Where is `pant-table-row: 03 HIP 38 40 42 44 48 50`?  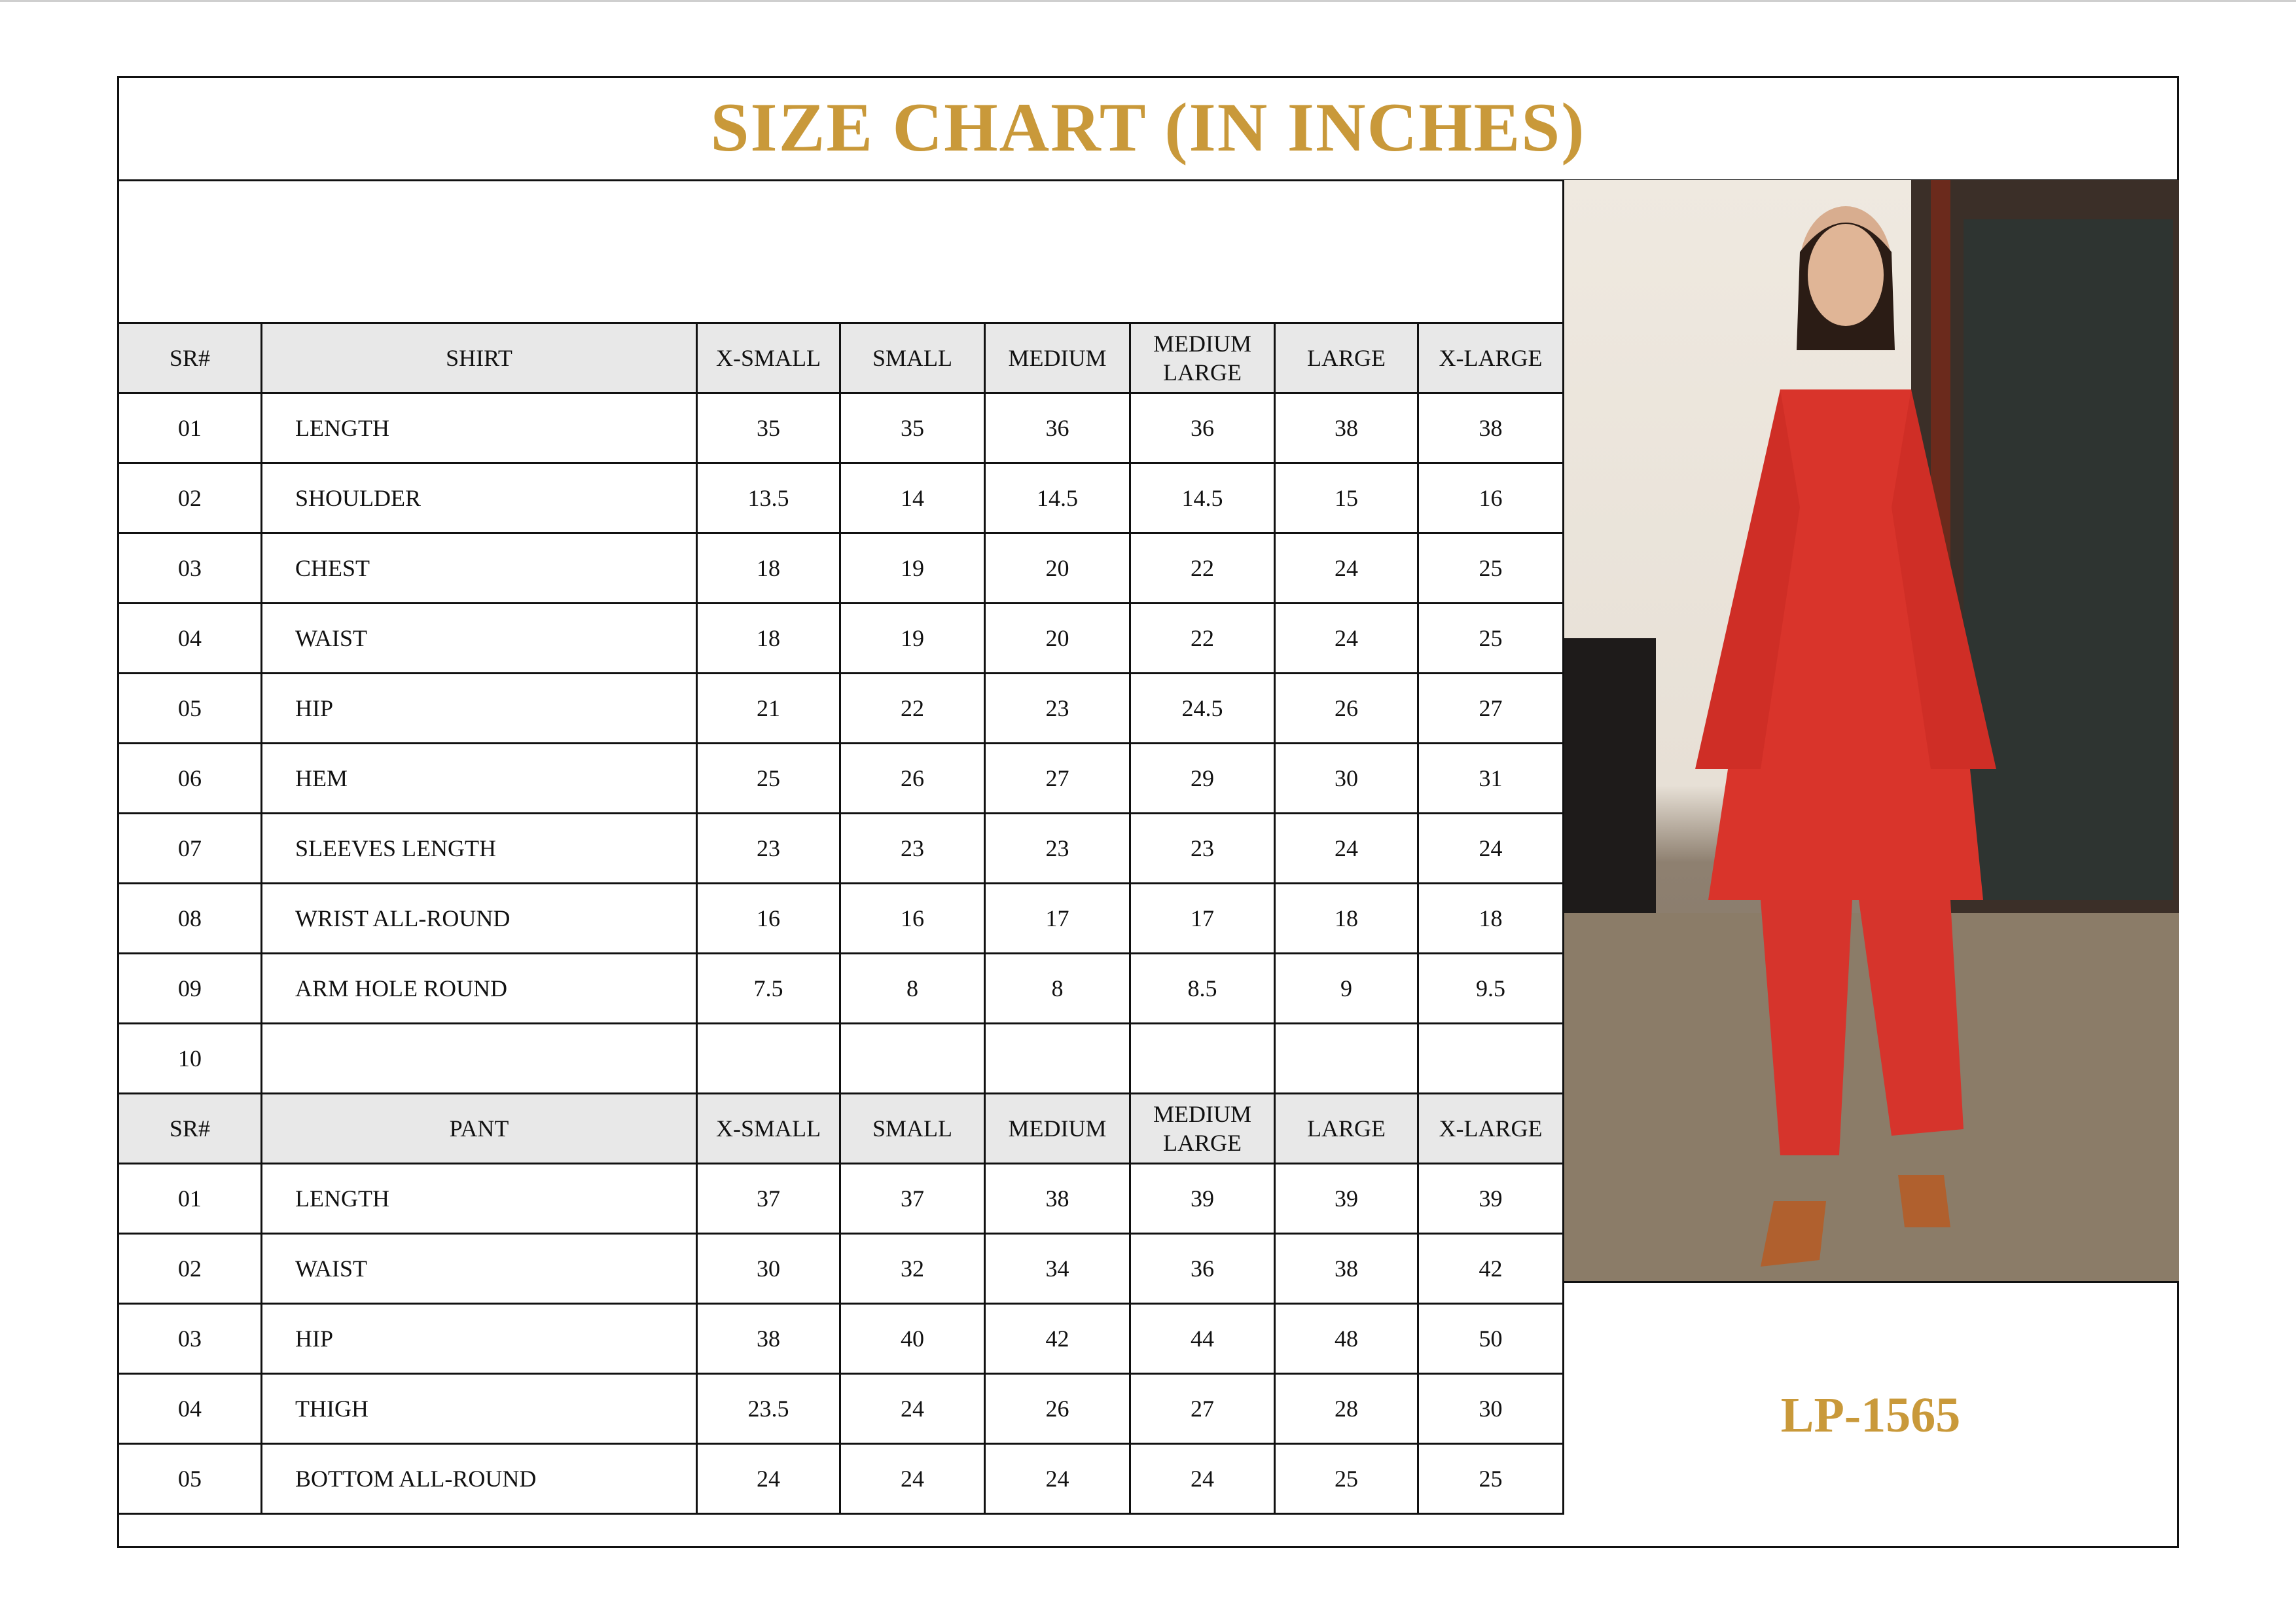 pant-table-row: 03 HIP 38 40 42 44 48 50 is located at coordinates (840, 1339).